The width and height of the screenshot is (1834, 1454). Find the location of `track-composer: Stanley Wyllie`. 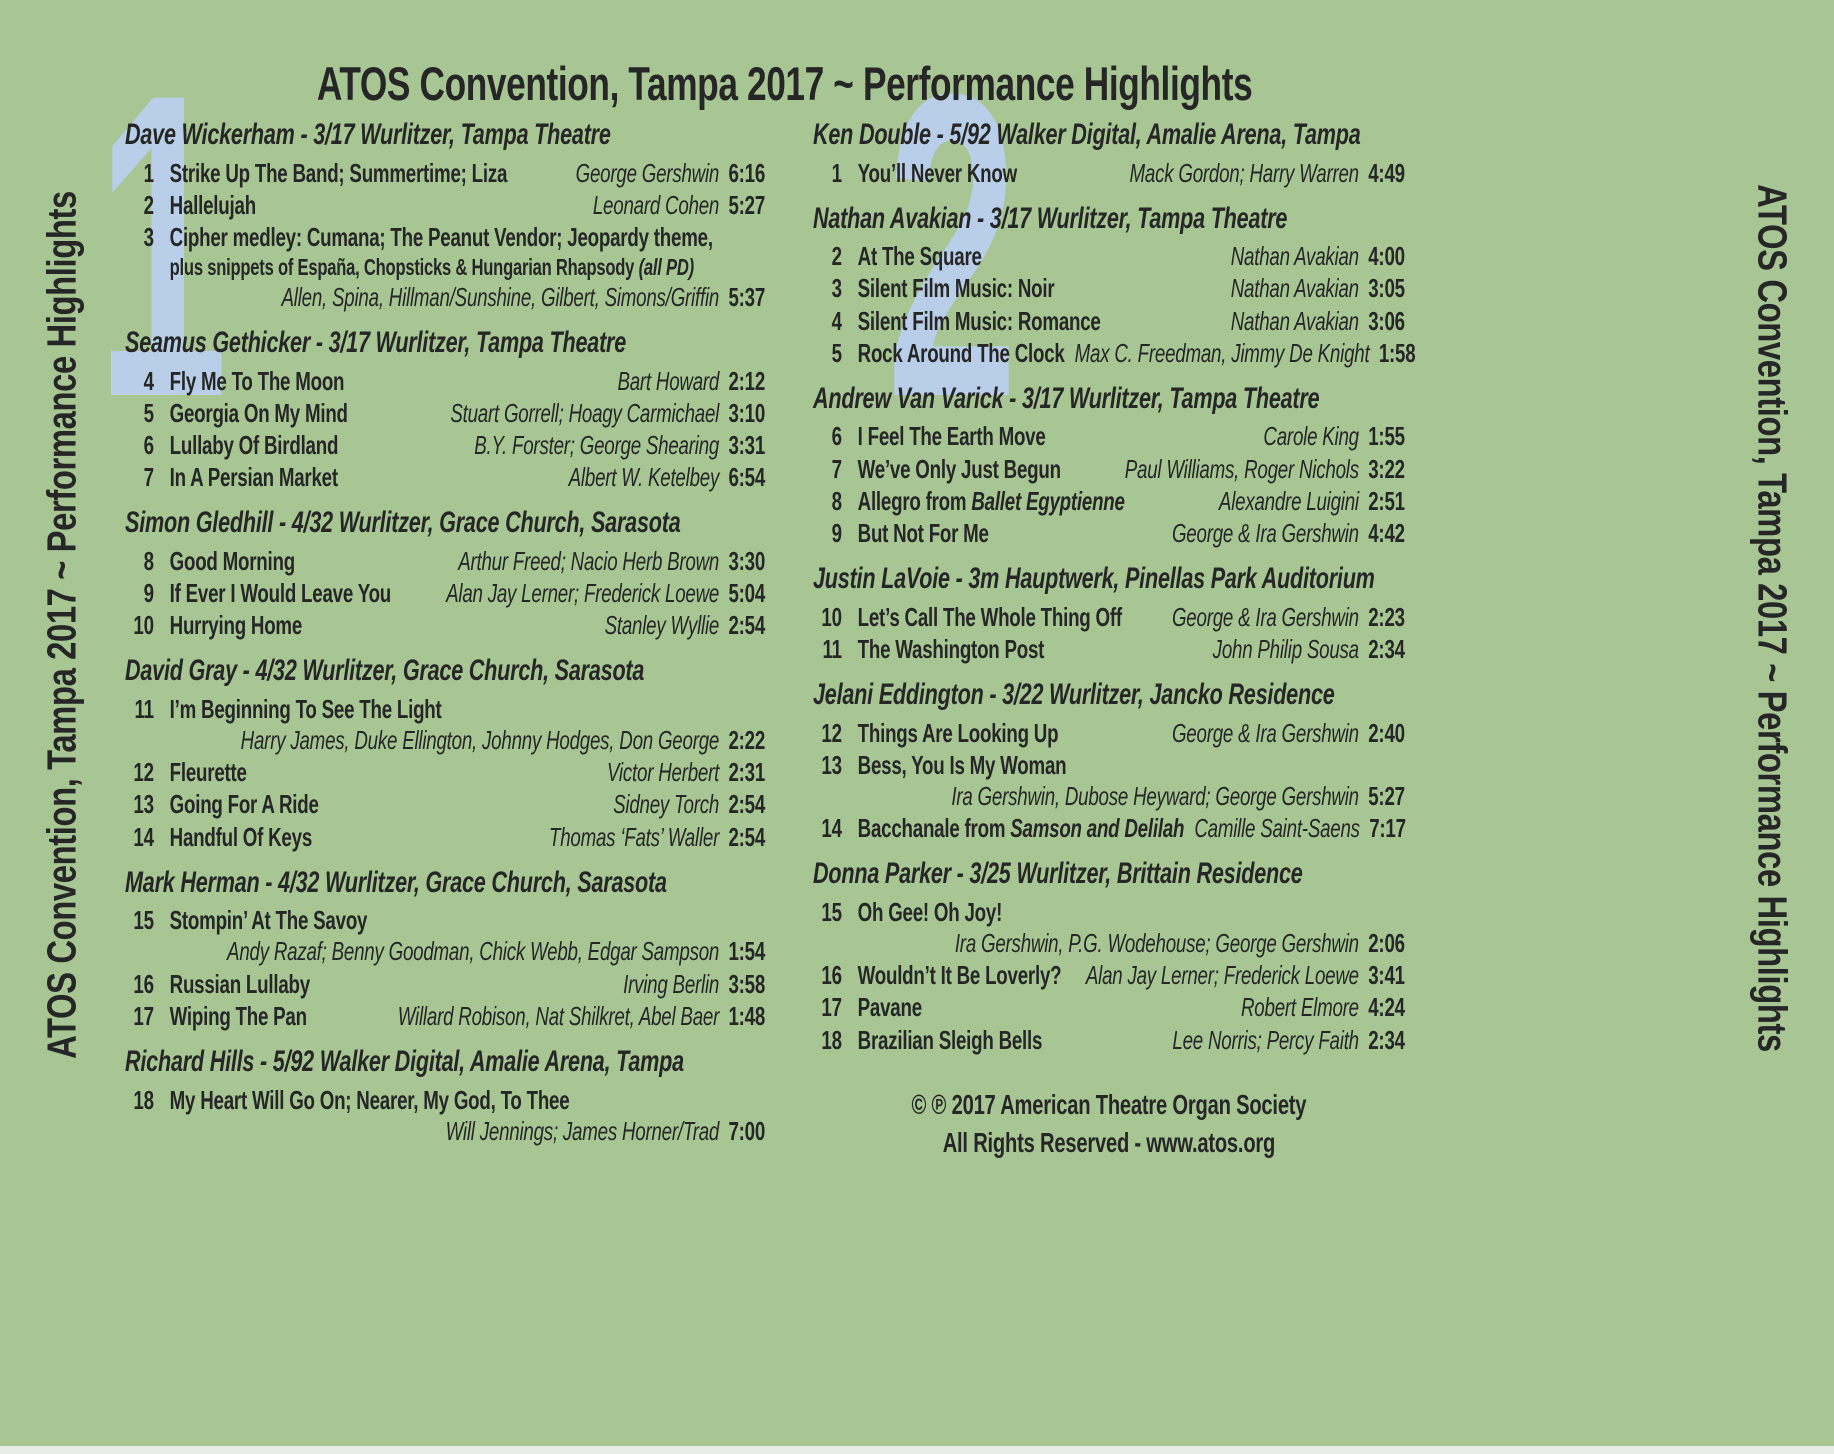

track-composer: Stanley Wyllie is located at coordinates (662, 625).